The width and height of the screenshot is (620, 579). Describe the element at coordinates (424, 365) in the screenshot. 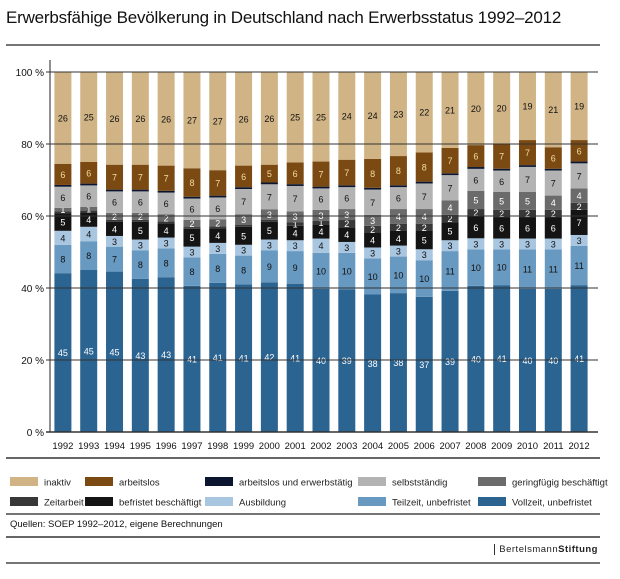

I see `data-label: 37` at that location.